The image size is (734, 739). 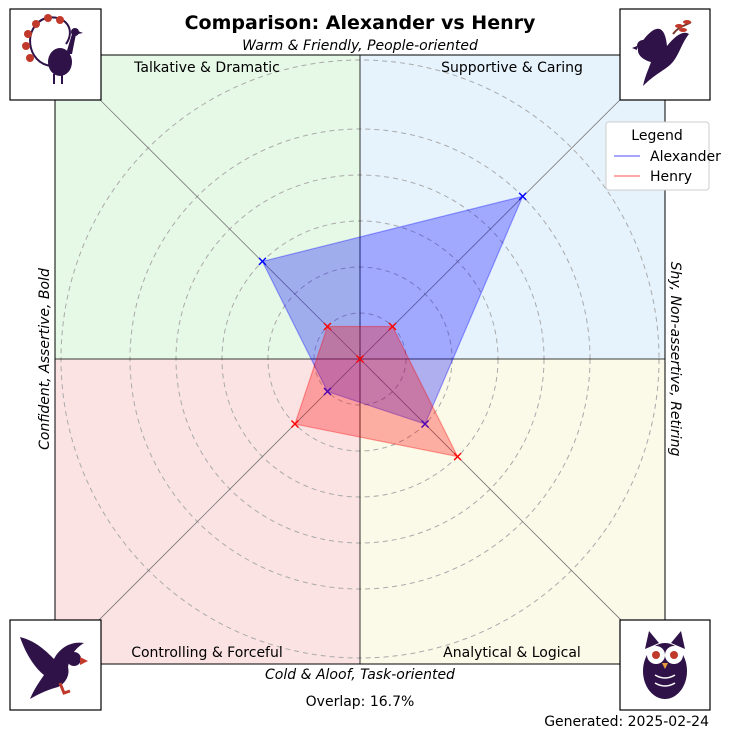 I want to click on center-point, so click(x=360, y=359).